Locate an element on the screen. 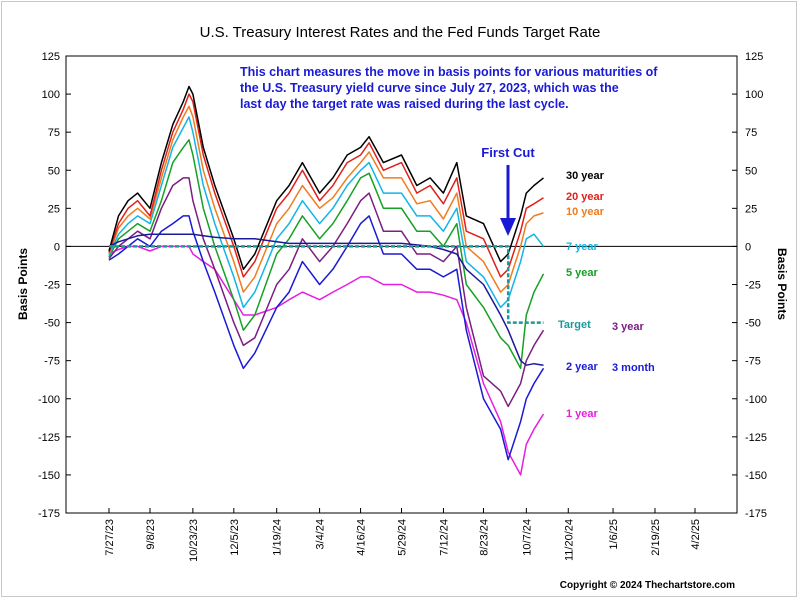 The height and width of the screenshot is (600, 800). series-label-20-year: 20 year is located at coordinates (585, 197).